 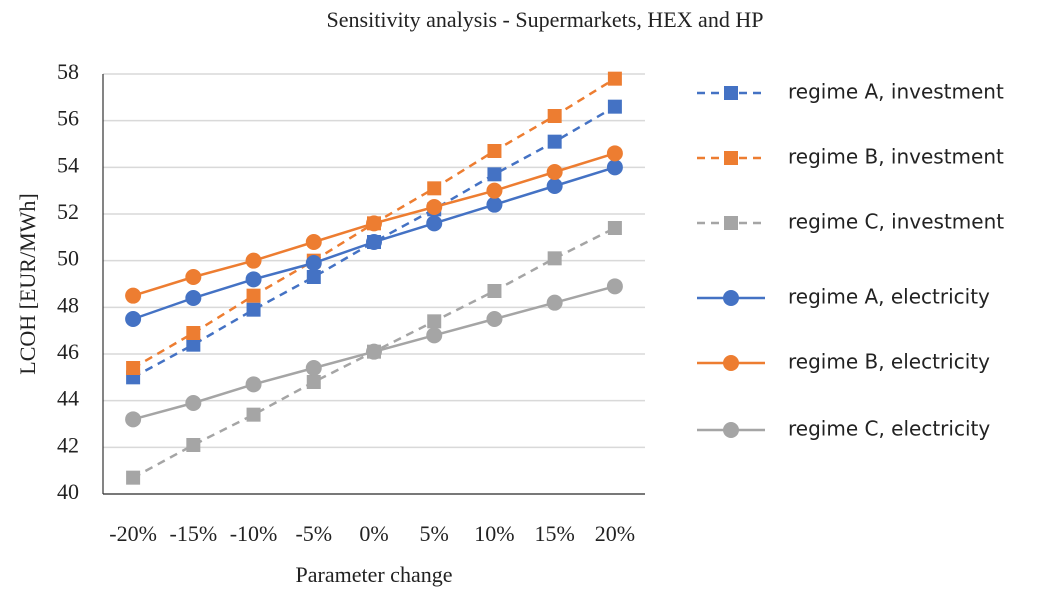 What do you see at coordinates (68, 398) in the screenshot?
I see `y-tick-label: 44` at bounding box center [68, 398].